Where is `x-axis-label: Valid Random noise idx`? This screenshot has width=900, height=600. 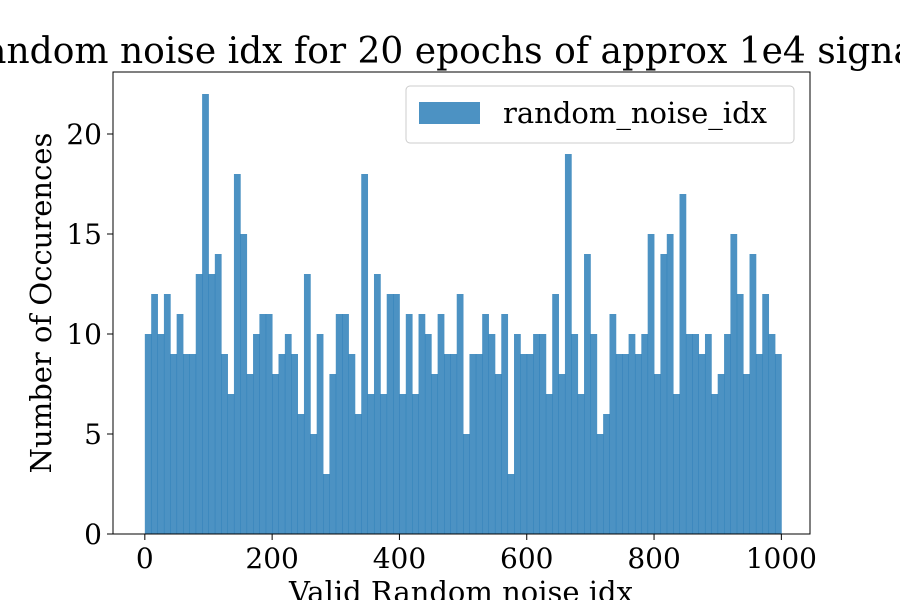
x-axis-label: Valid Random noise idx is located at coordinates (460, 587).